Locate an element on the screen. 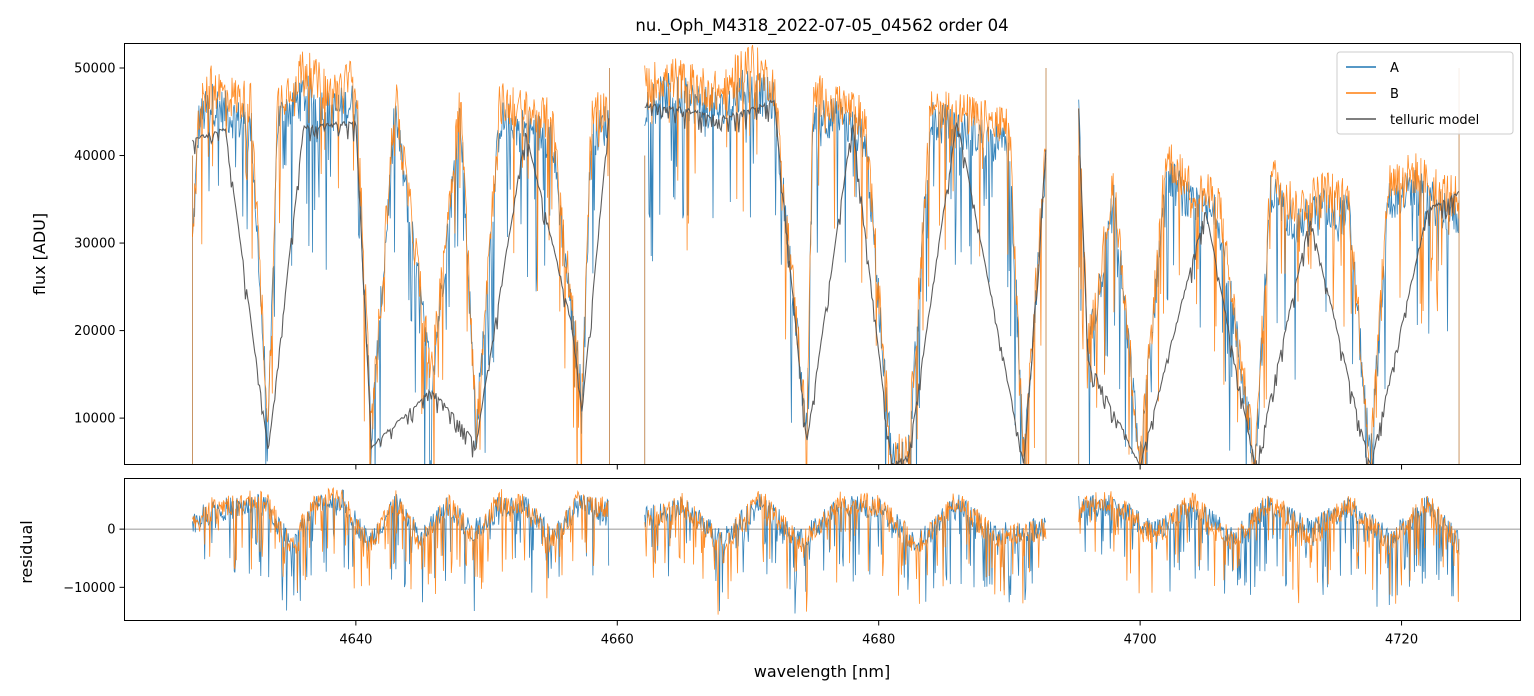 This screenshot has height=696, width=1534. x-axis-label: wavelength [nm] is located at coordinates (822, 671).